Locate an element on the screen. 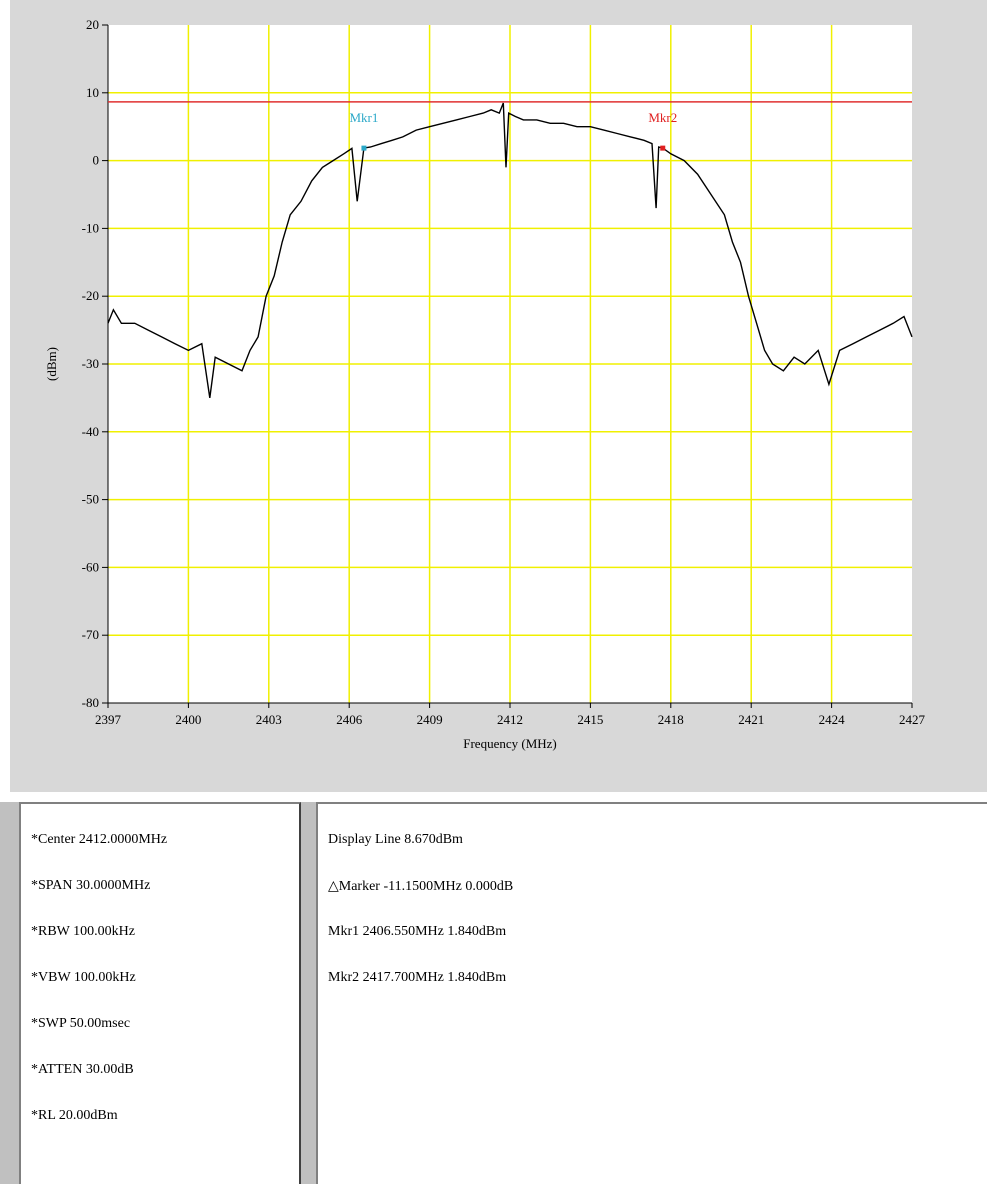 The width and height of the screenshot is (987, 1184). x-tick-label: 2412 is located at coordinates (510, 719).